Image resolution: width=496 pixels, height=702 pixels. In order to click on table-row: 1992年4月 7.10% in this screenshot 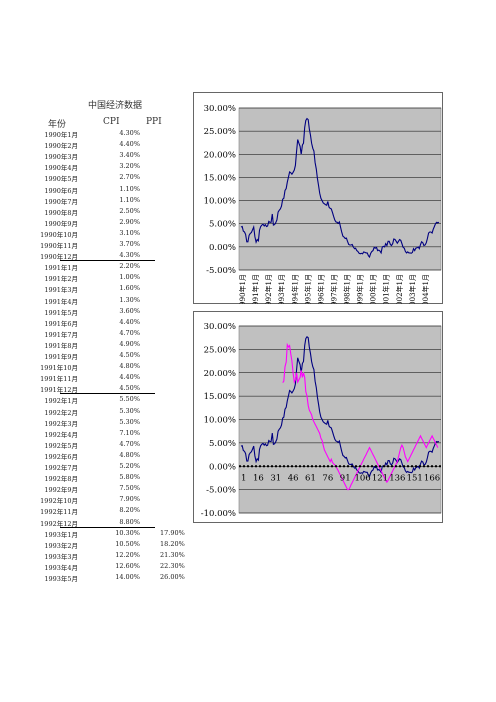, I will do `click(115, 433)`.